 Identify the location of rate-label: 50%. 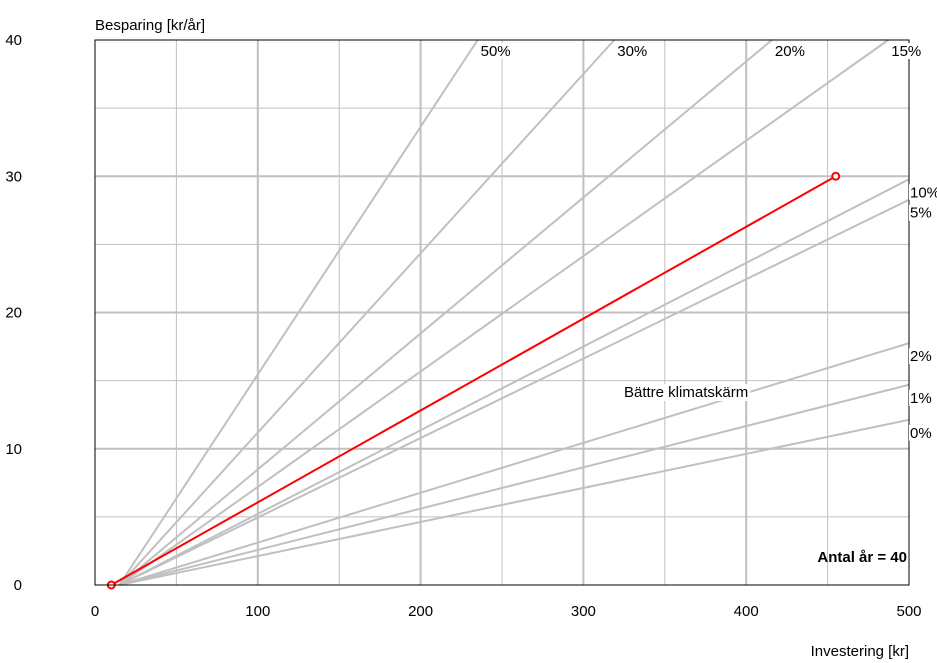
(496, 51).